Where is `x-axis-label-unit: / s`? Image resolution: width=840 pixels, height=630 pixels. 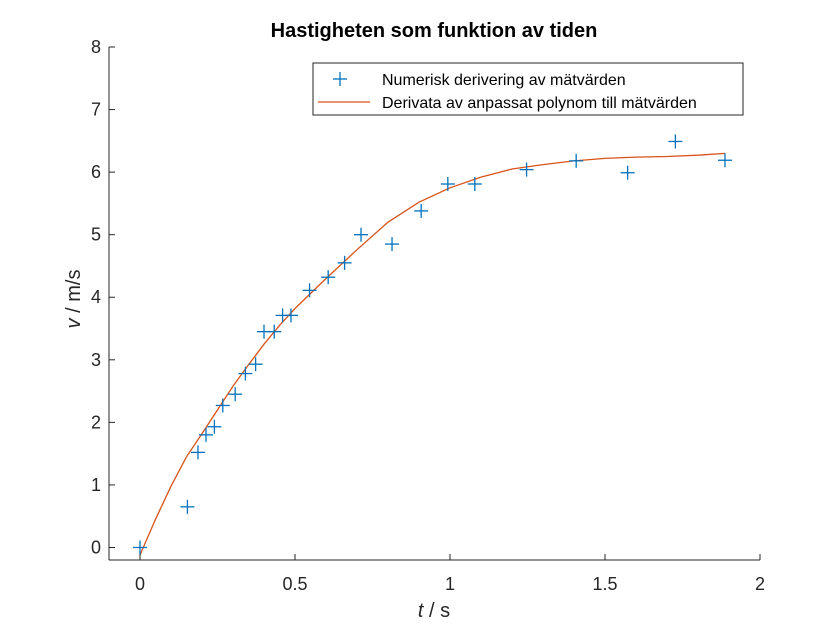 x-axis-label-unit: / s is located at coordinates (436, 611).